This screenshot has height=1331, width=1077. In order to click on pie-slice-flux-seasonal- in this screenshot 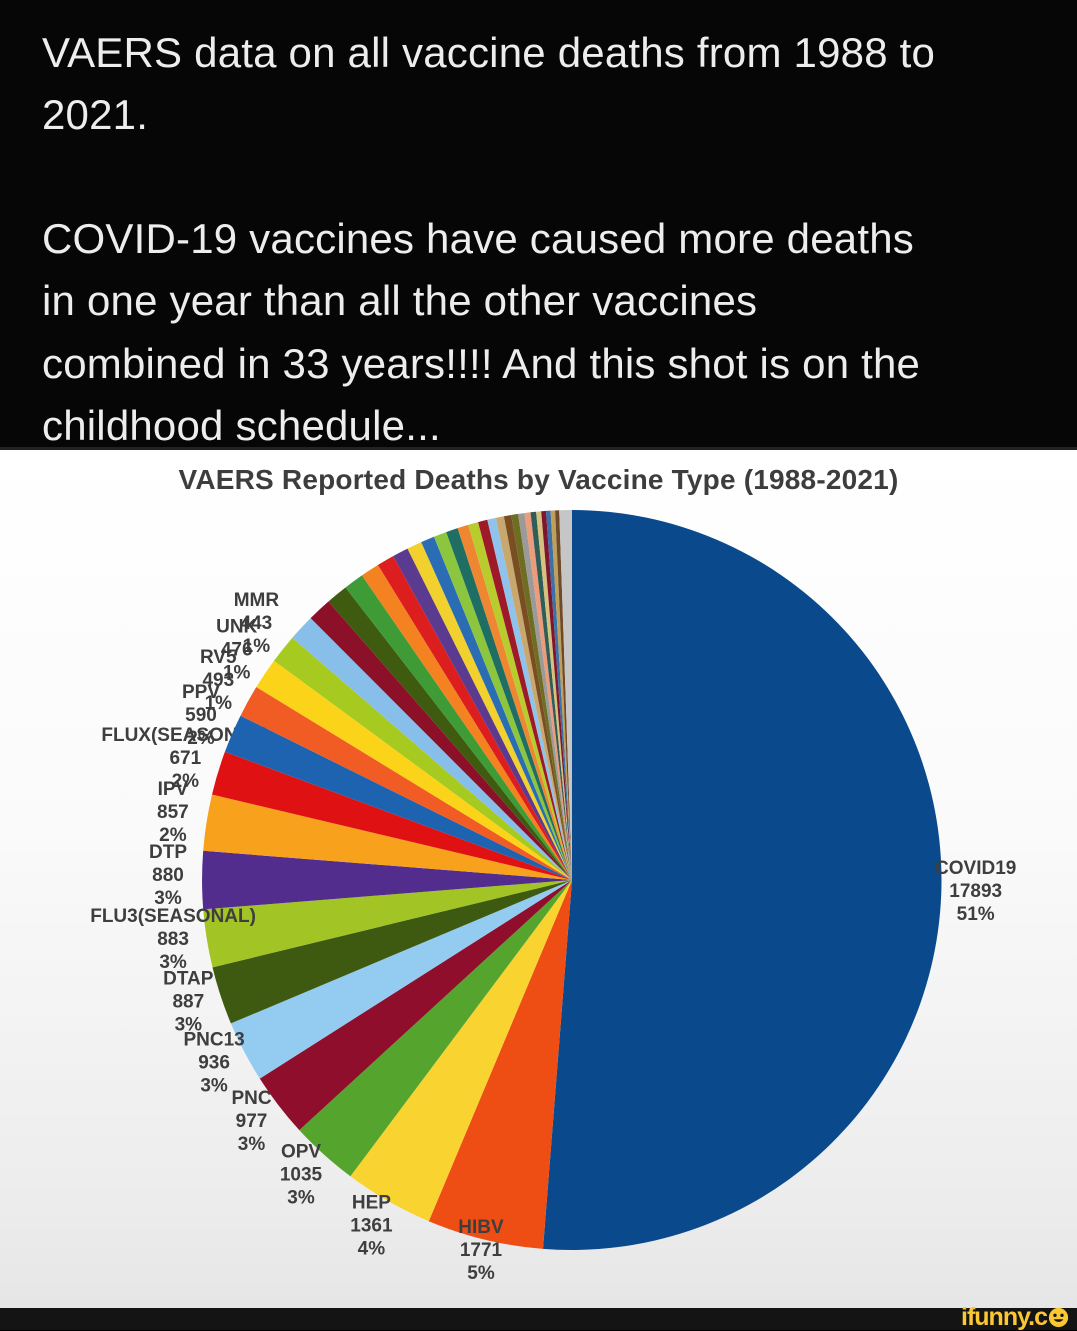, I will do `click(392, 815)`.